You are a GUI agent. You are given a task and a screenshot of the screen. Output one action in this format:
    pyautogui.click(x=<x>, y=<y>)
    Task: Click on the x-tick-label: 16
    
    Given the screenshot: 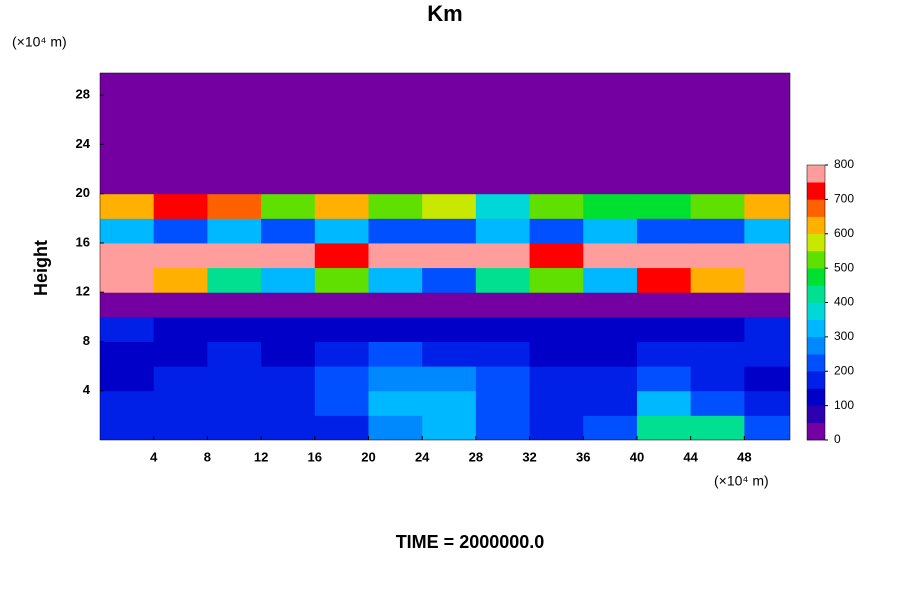 What is the action you would take?
    pyautogui.click(x=315, y=456)
    